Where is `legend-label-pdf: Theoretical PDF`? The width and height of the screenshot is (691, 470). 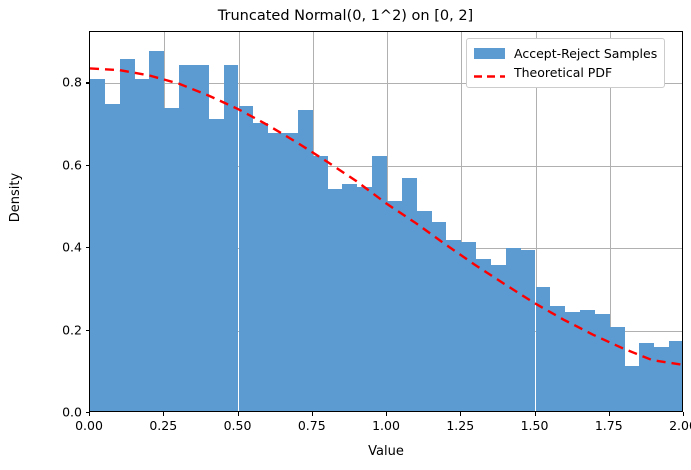 legend-label-pdf: Theoretical PDF is located at coordinates (563, 72).